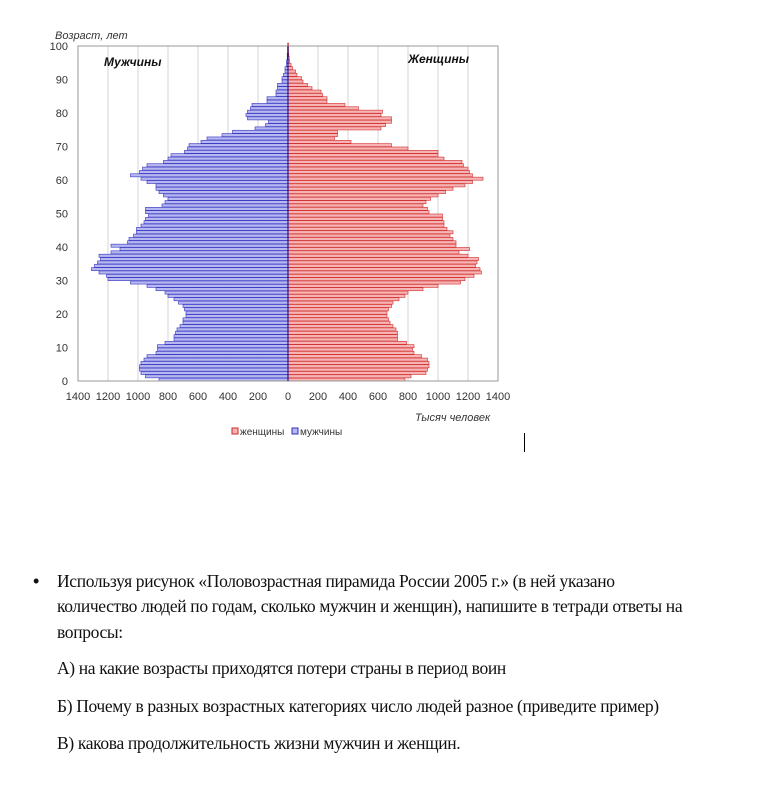  I want to click on legend: женщины мужчины, so click(286, 432).